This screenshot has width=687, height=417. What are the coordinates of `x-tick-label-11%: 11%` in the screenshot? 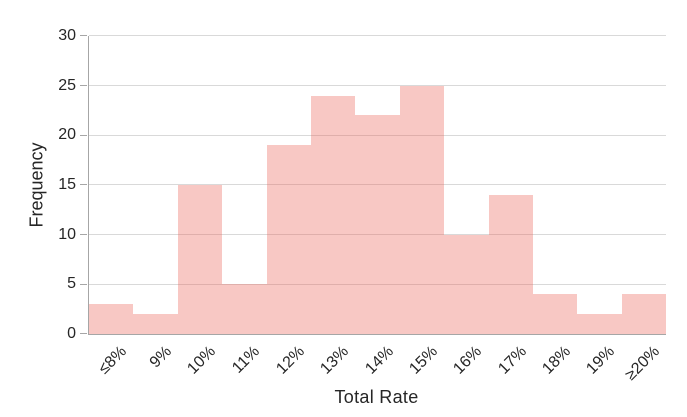 It's located at (246, 360).